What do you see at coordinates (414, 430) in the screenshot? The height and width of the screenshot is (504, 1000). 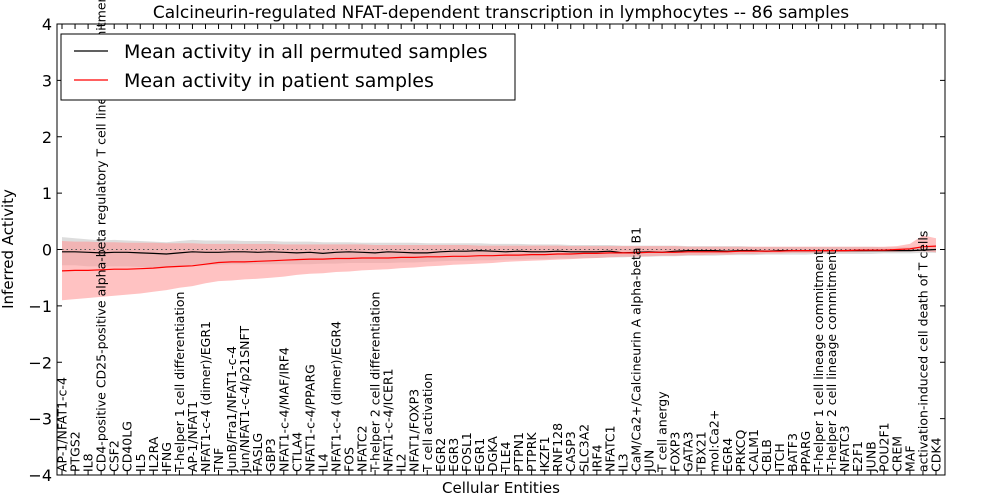 I see `x-tick-label: NFAT1/FOXP3` at bounding box center [414, 430].